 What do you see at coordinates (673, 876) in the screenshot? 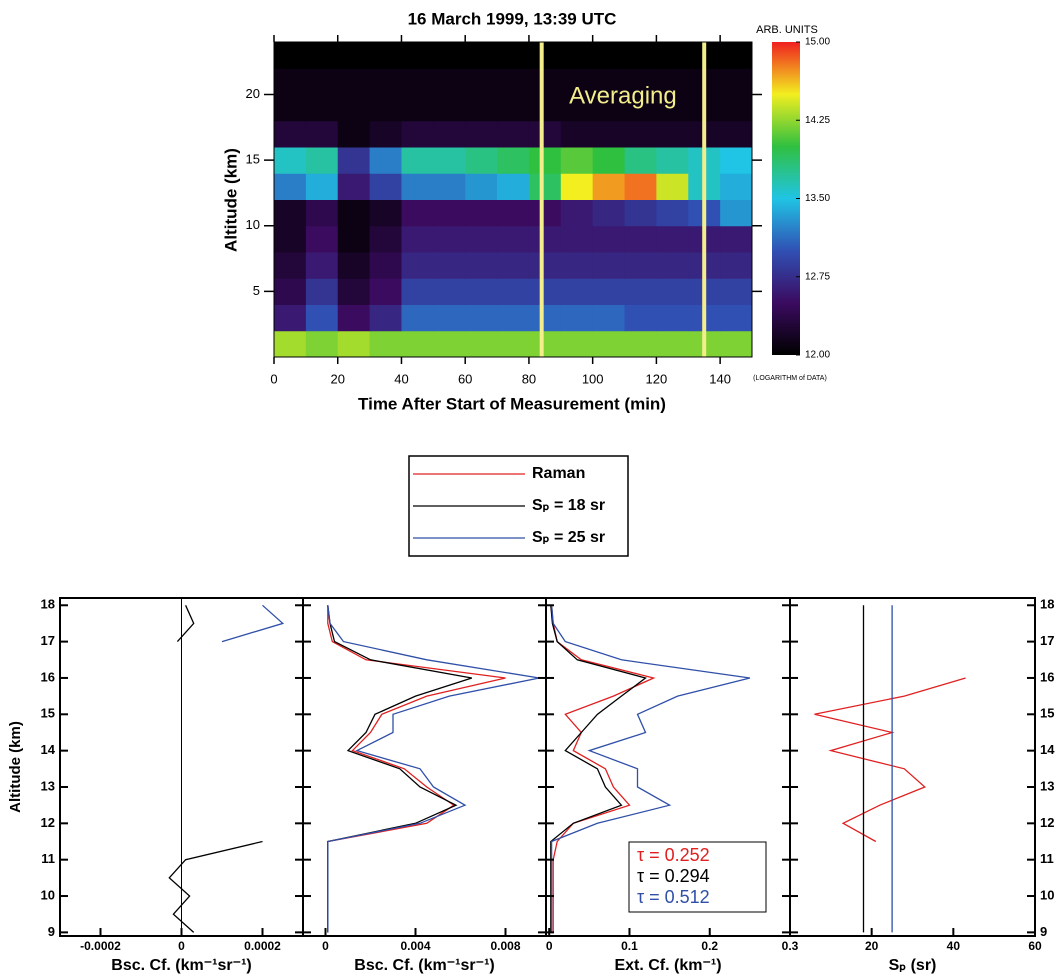
I see `tau-label: τ = 0.294` at bounding box center [673, 876].